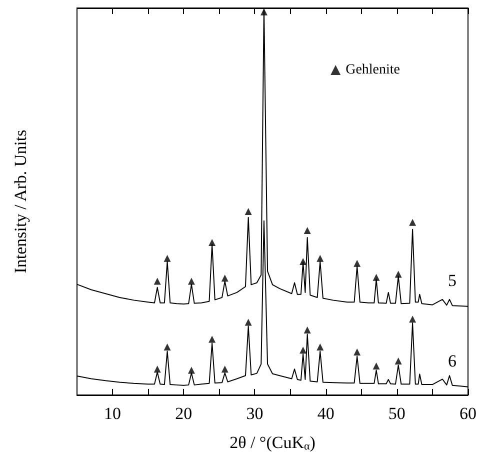 Image resolution: width=480 pixels, height=457 pixels. I want to click on series-label: 6, so click(452, 360).